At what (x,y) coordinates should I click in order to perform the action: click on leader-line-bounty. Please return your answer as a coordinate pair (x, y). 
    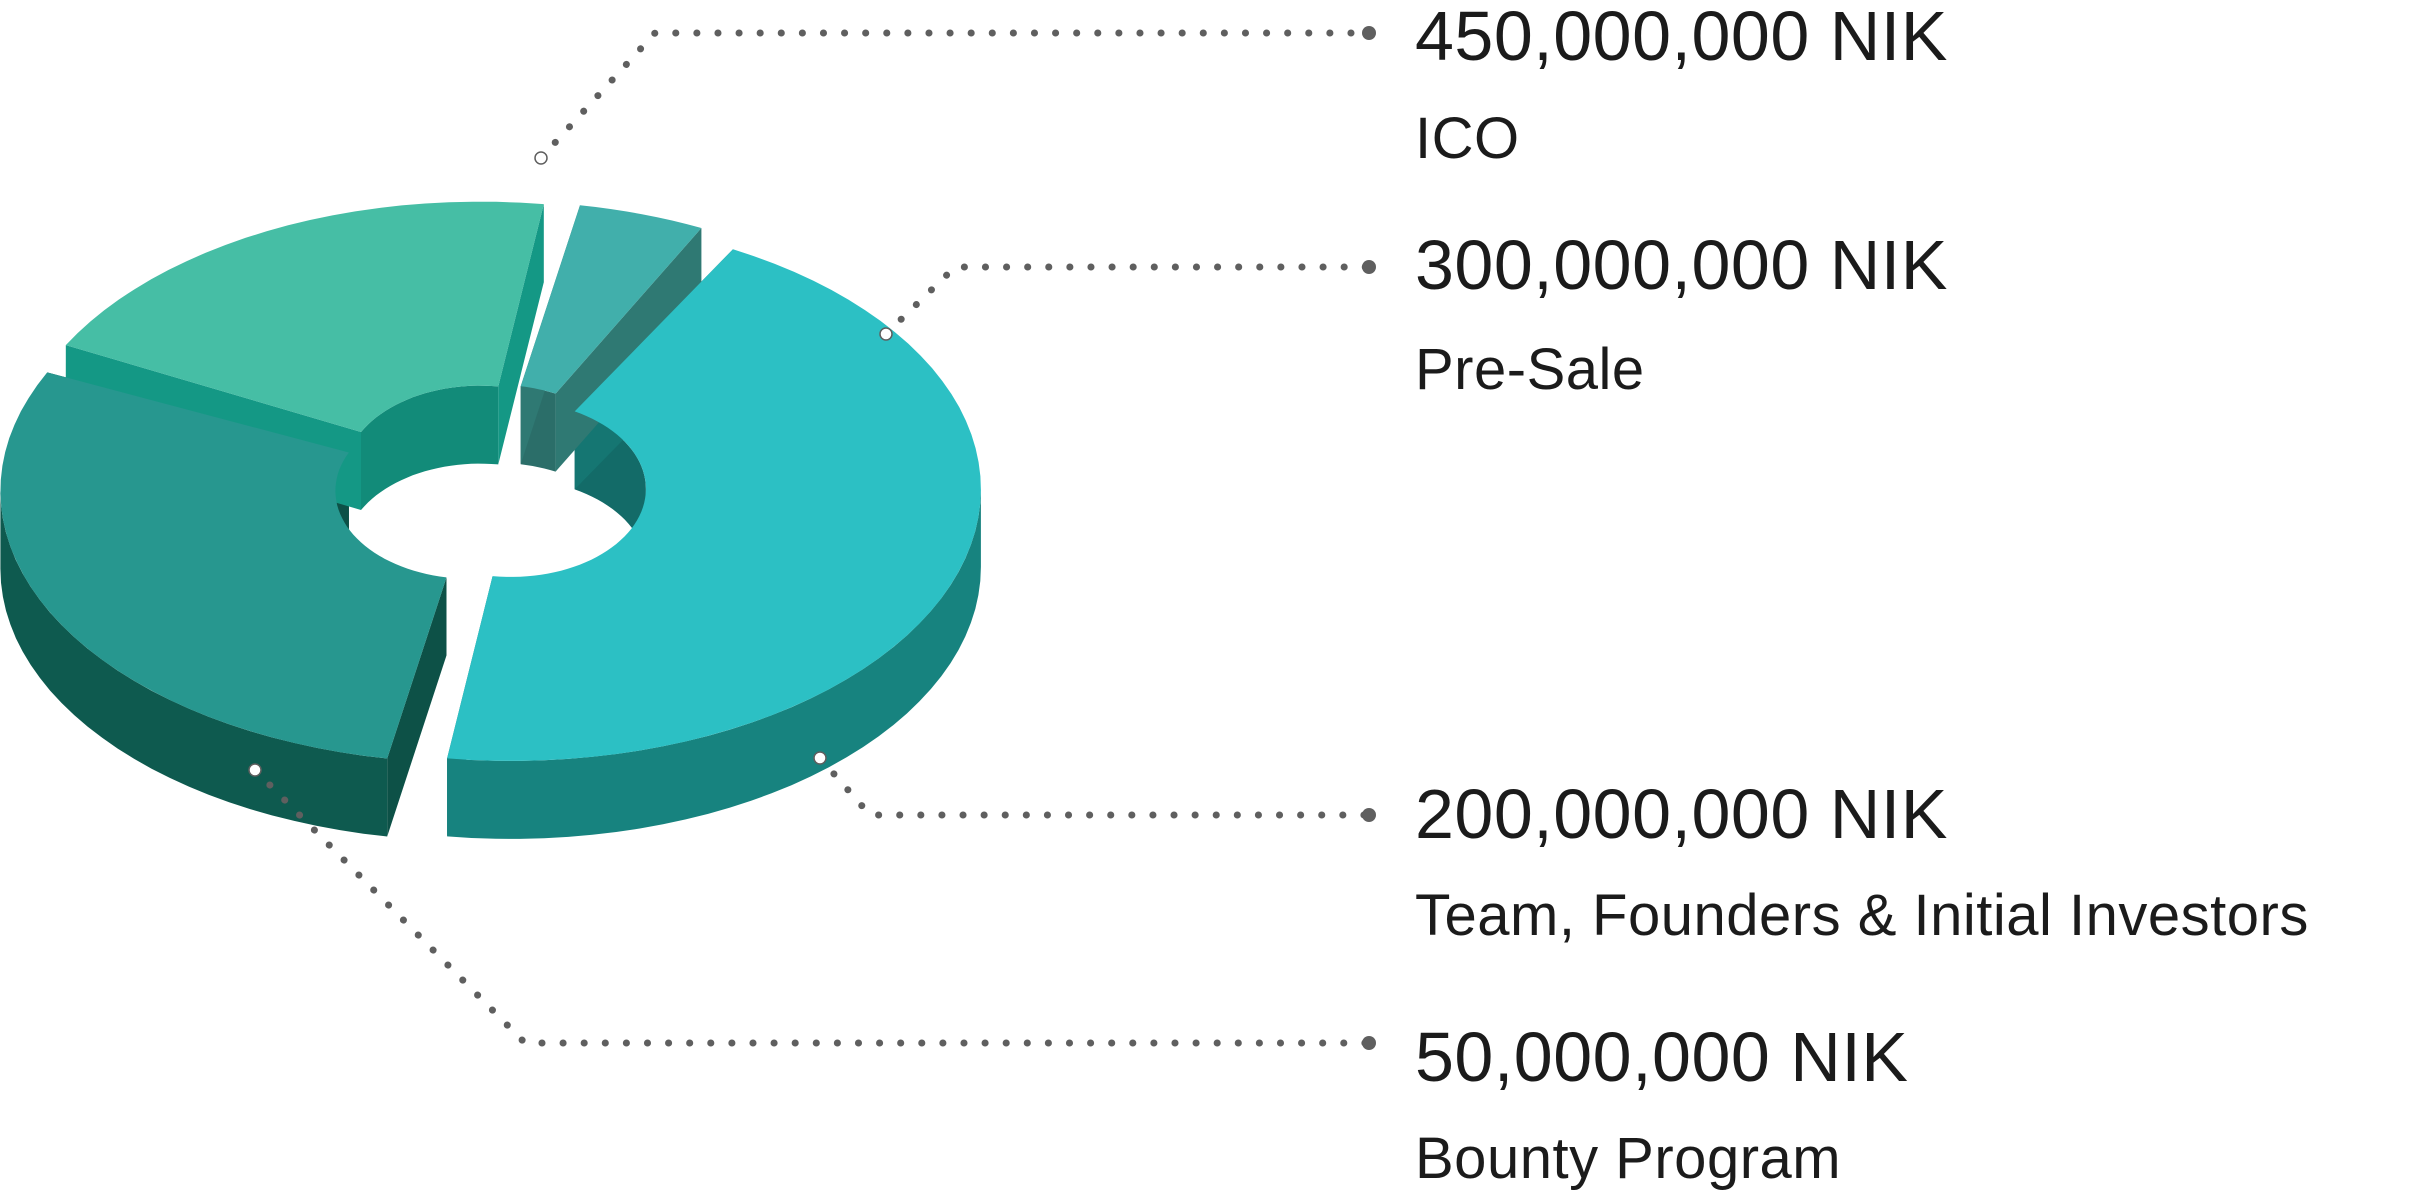
    Looking at the image, I should click on (812, 906).